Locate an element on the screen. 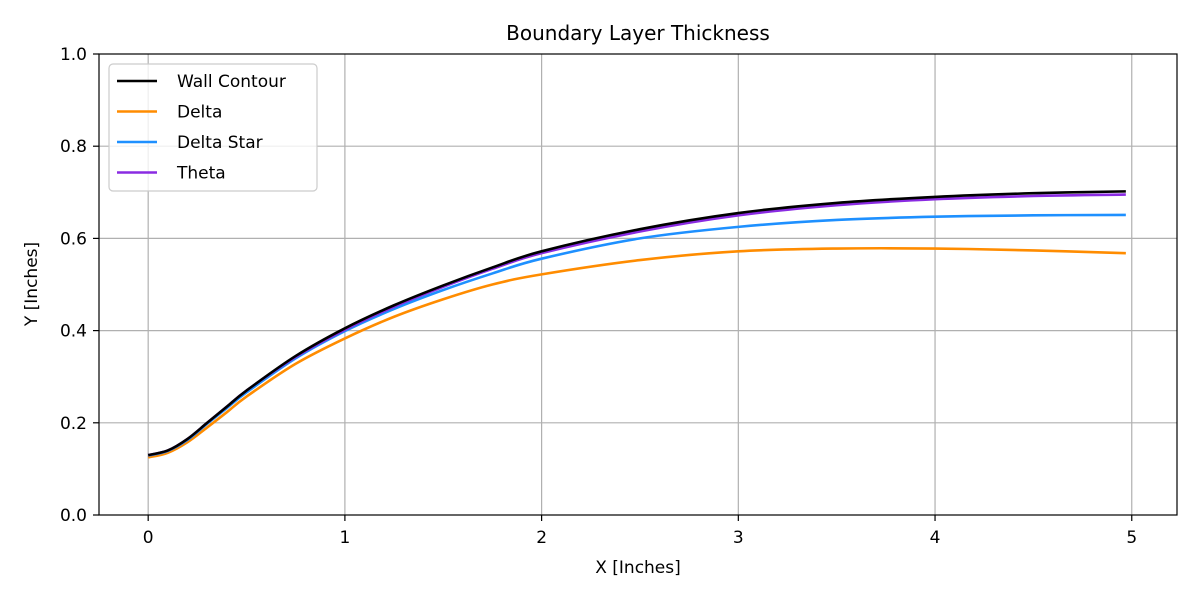 This screenshot has width=1200, height=600. y-tick-label: 0.2 is located at coordinates (73, 424).